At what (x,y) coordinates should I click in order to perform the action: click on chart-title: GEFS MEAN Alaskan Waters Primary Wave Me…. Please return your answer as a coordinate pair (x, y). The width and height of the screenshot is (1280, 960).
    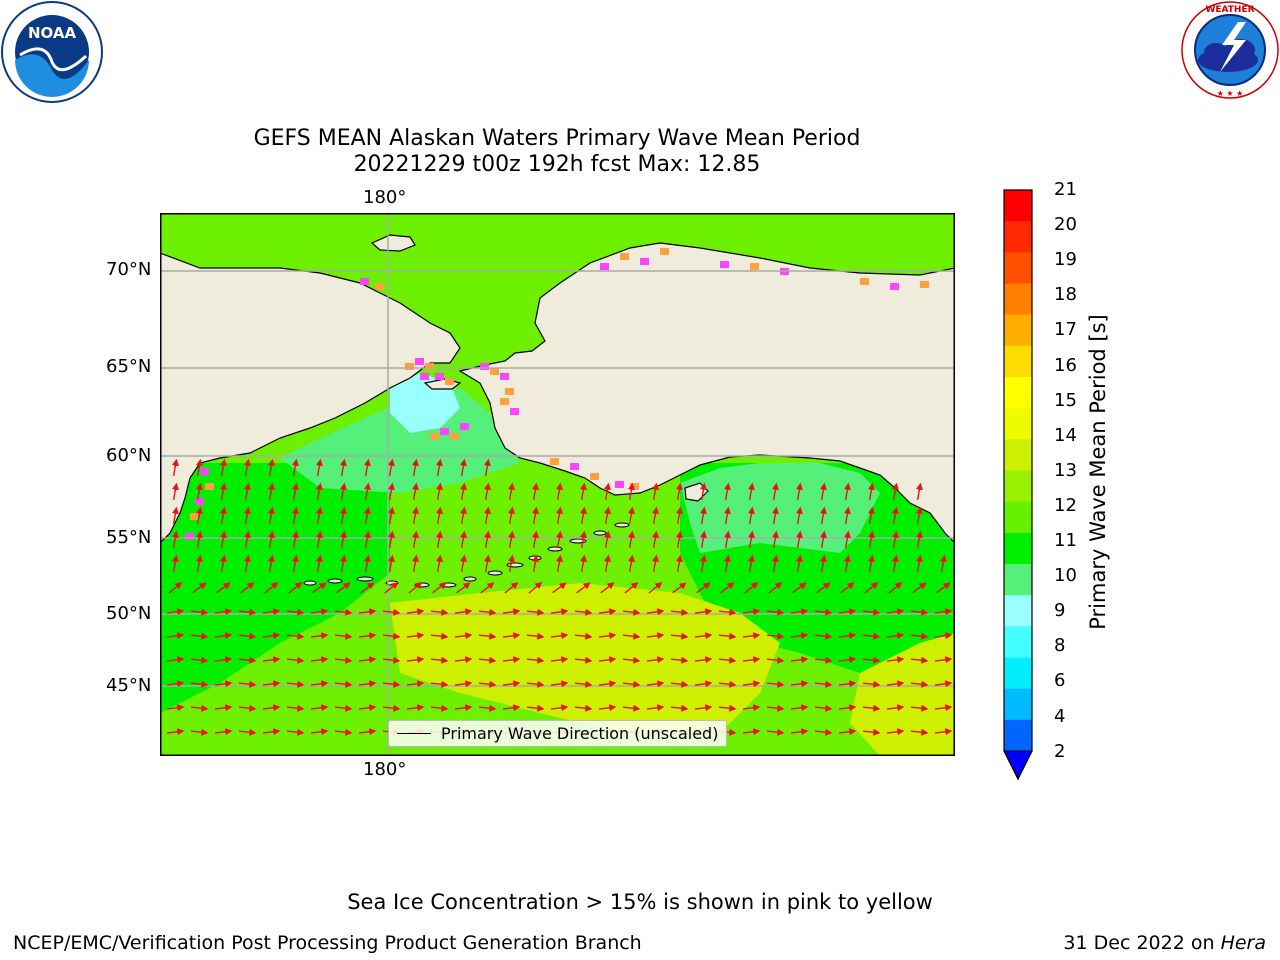
    Looking at the image, I should click on (557, 138).